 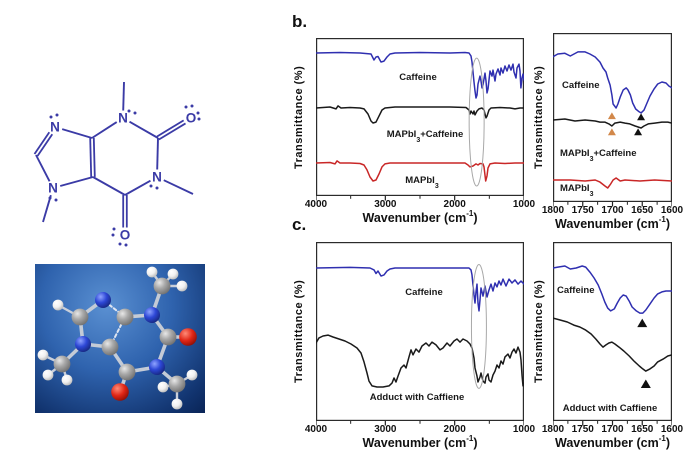 What do you see at coordinates (612, 210) in the screenshot?
I see `b-right-x-tick-labels: 1800 1750 1700 1650 1600` at bounding box center [612, 210].